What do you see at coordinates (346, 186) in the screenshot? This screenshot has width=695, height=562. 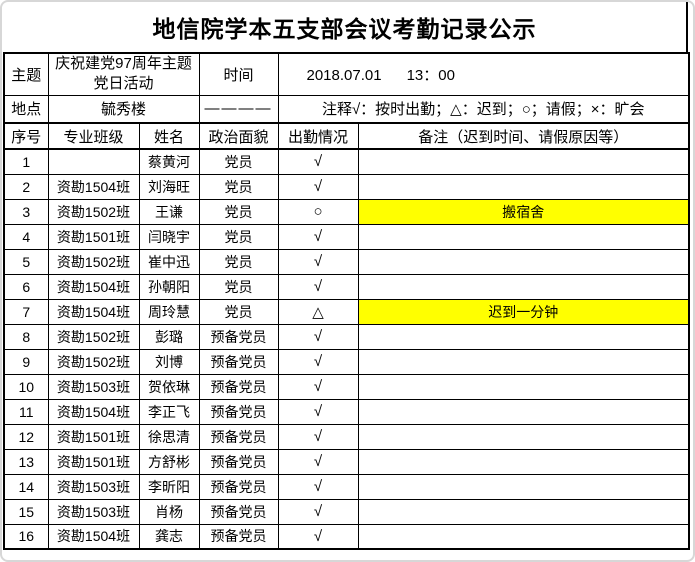 I see `table-row: 2 资勘1504班 刘海旺 党员 √` at bounding box center [346, 186].